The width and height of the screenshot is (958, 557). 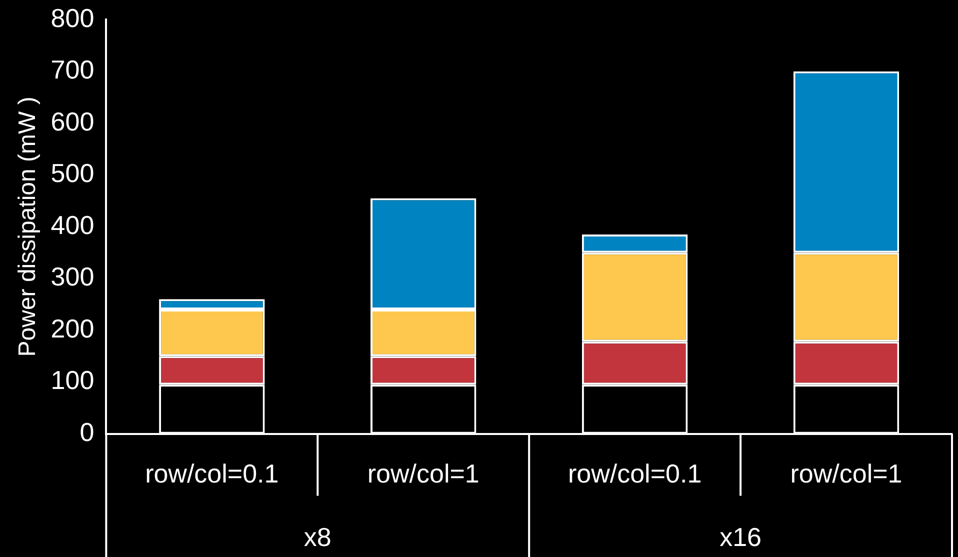 What do you see at coordinates (72, 121) in the screenshot?
I see `y-tick-label: 600` at bounding box center [72, 121].